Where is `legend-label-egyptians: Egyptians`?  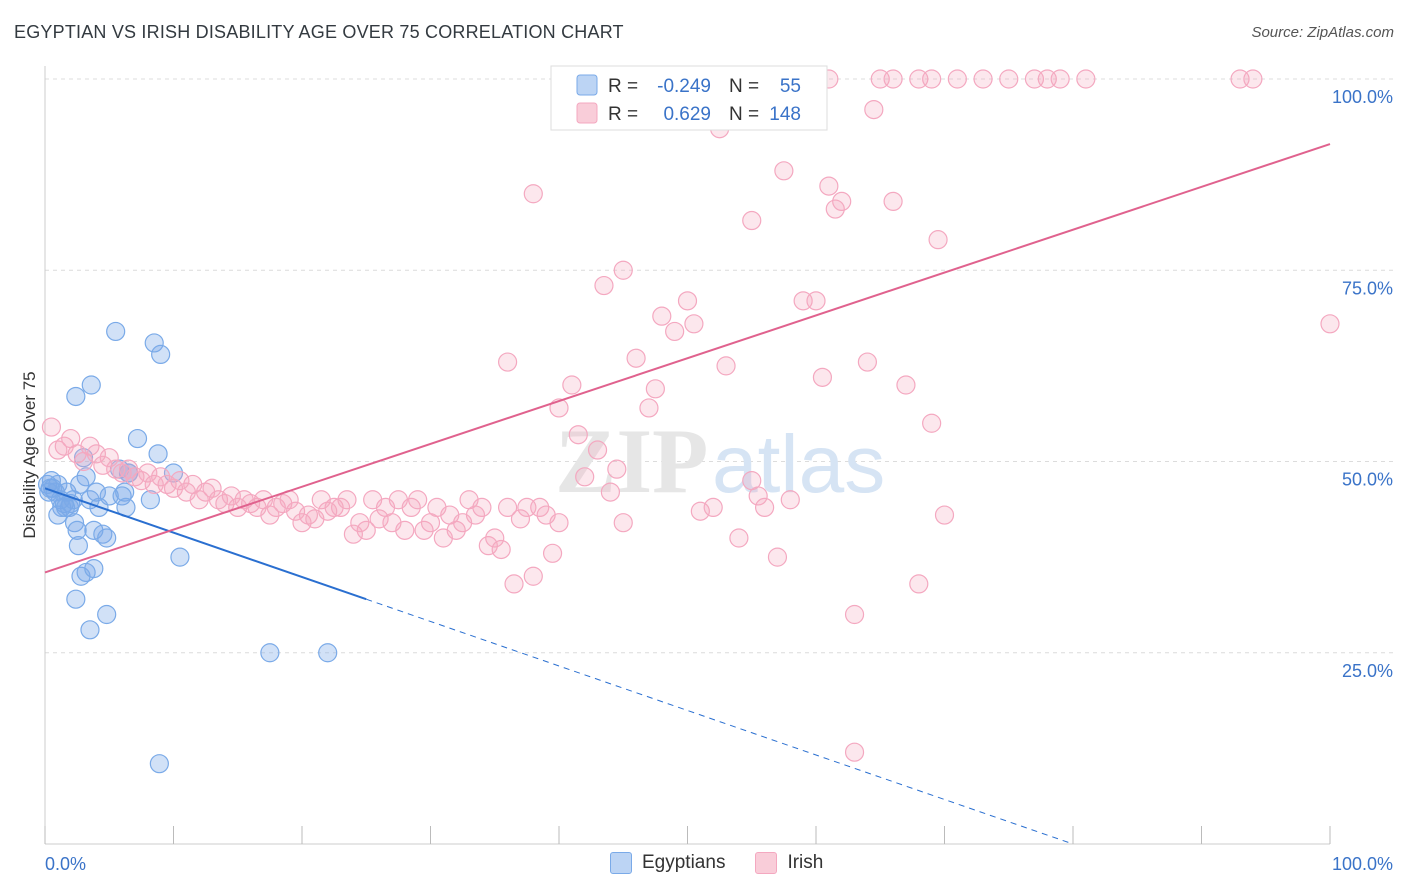 legend-label-egyptians: Egyptians is located at coordinates (684, 862).